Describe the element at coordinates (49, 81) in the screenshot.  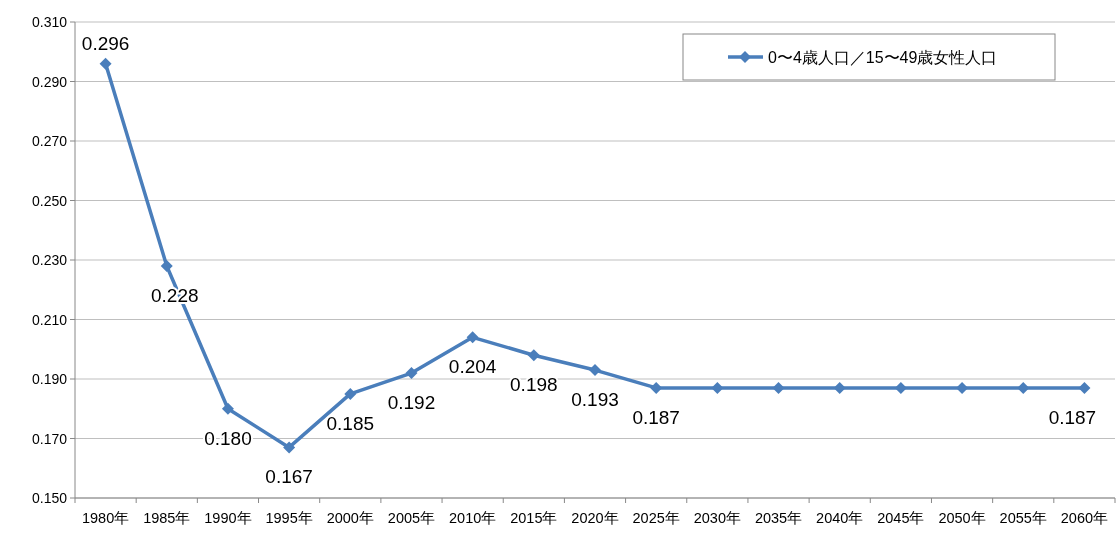
I see `y-tick-label: 0.290` at that location.